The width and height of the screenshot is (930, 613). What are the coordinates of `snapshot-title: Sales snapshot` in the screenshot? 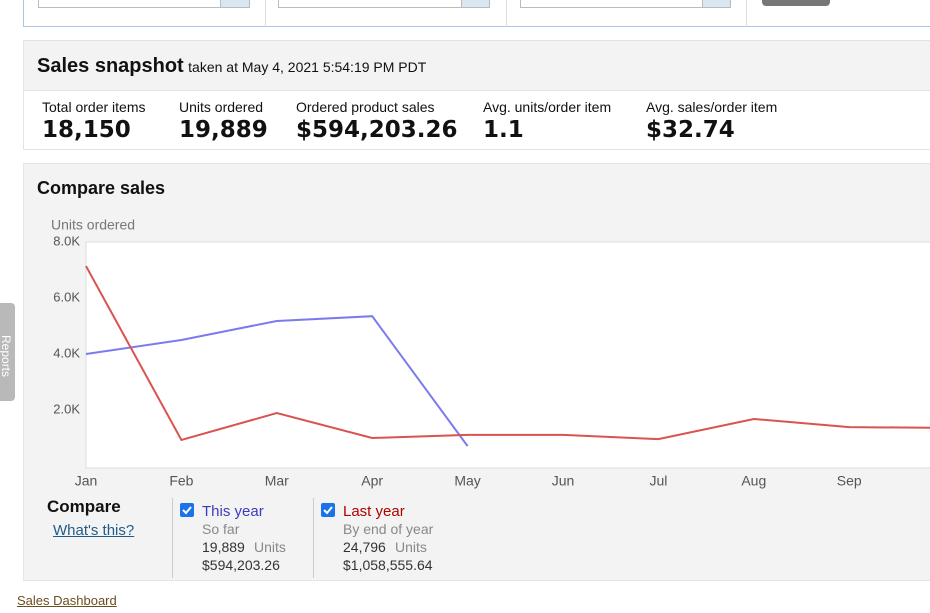 It's located at (110, 66).